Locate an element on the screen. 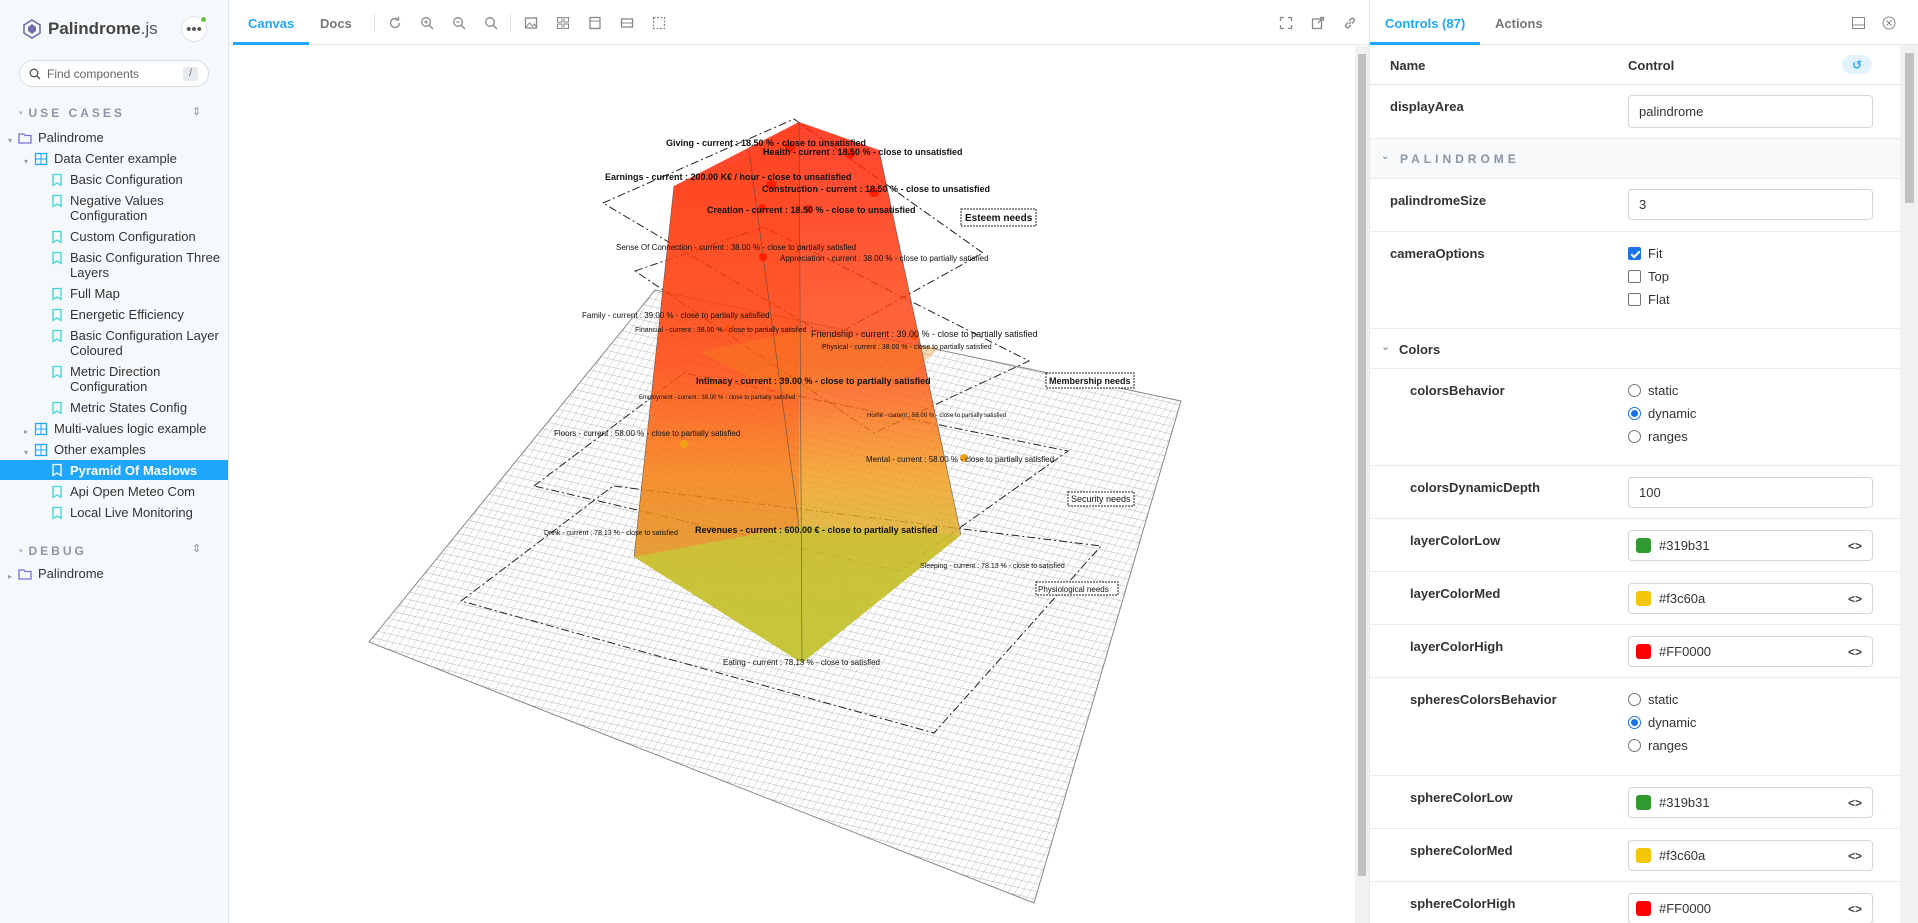 Image resolution: width=1918 pixels, height=923 pixels. tree-item-local-live-monitoring: Local Live Monitoring is located at coordinates (114, 512).